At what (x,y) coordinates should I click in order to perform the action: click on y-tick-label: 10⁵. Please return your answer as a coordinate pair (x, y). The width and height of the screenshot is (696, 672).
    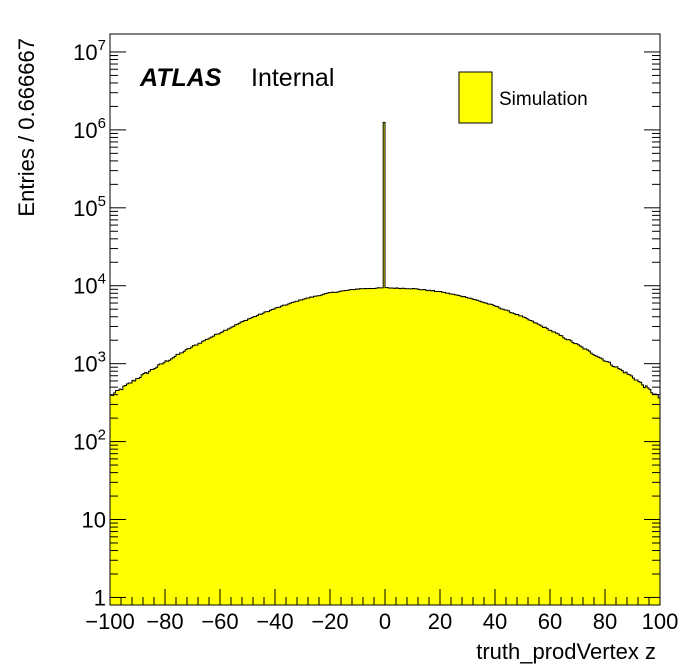
    Looking at the image, I should click on (89, 207).